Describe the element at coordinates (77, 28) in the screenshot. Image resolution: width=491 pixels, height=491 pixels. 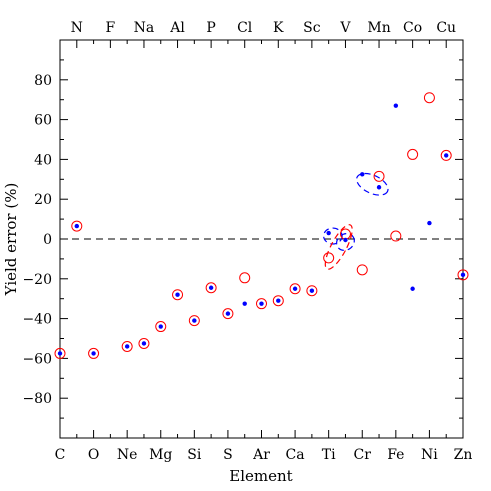
I see `x-top-tick-label: N` at that location.